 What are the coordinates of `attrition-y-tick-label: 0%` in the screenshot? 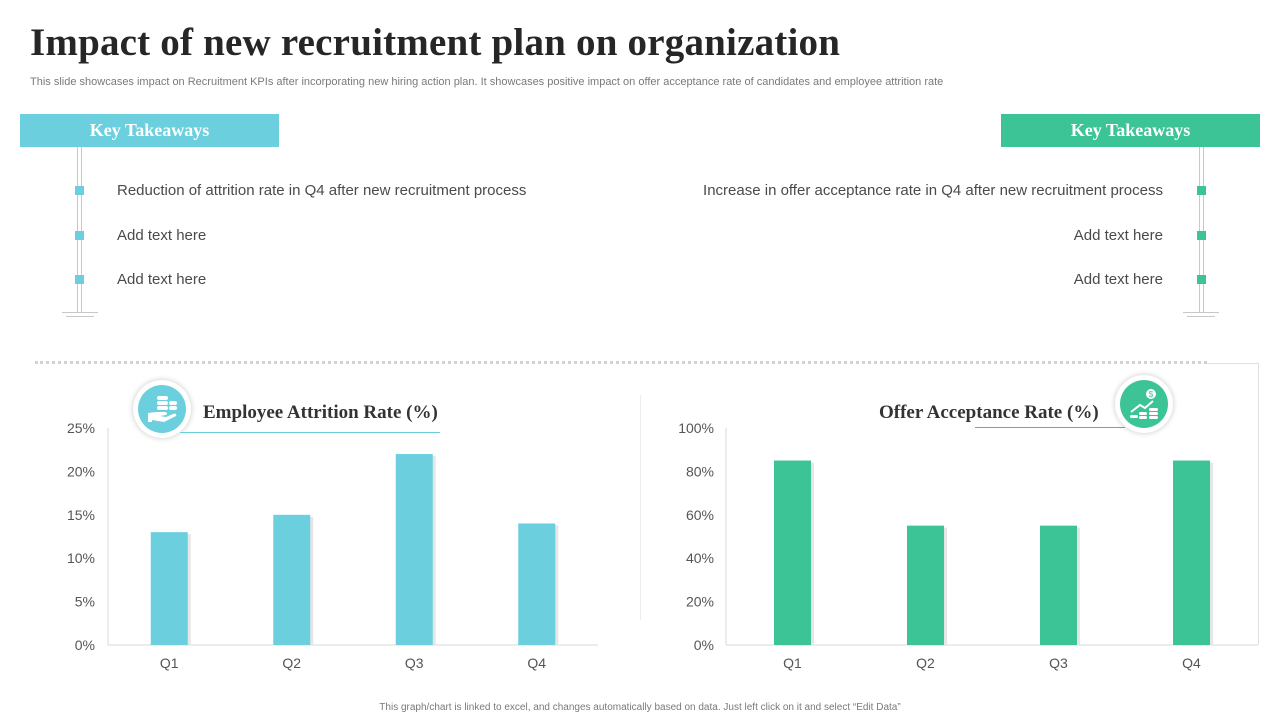 It's located at (85, 645).